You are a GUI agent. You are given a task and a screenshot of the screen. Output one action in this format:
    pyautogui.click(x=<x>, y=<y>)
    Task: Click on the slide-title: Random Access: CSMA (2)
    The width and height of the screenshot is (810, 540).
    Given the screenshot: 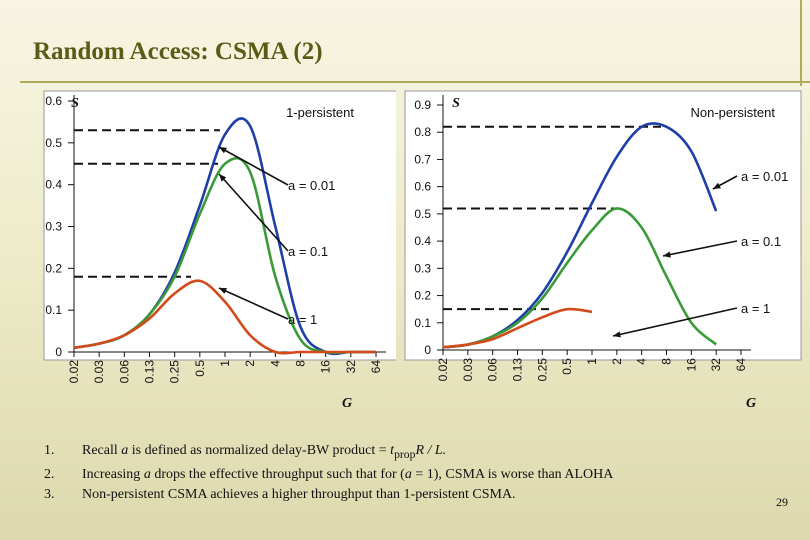 What is the action you would take?
    pyautogui.click(x=178, y=51)
    